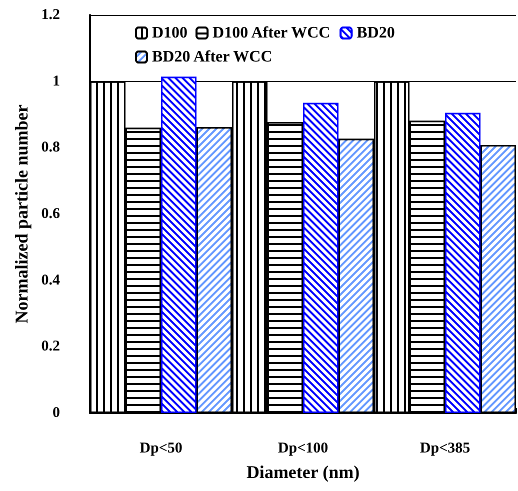 This screenshot has width=518, height=491. I want to click on y-tick-label: 0.2, so click(50, 346).